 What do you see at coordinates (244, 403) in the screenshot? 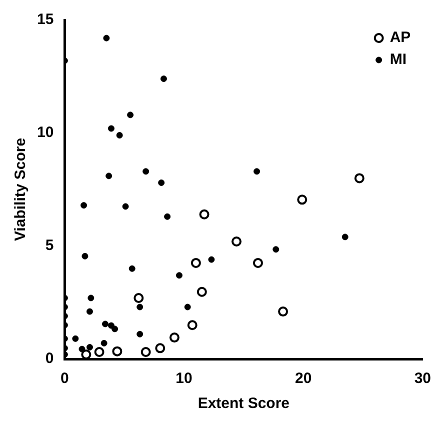
I see `x-axis-title: Extent Score` at bounding box center [244, 403].